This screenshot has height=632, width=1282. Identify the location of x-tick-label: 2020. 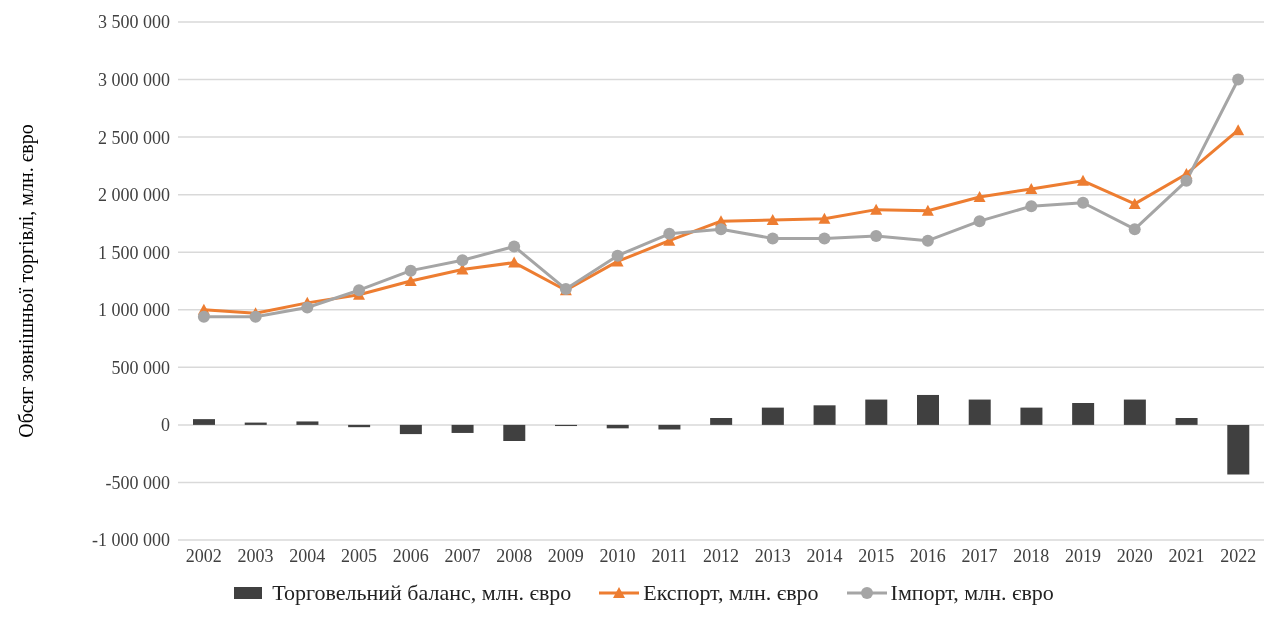
(1134, 556).